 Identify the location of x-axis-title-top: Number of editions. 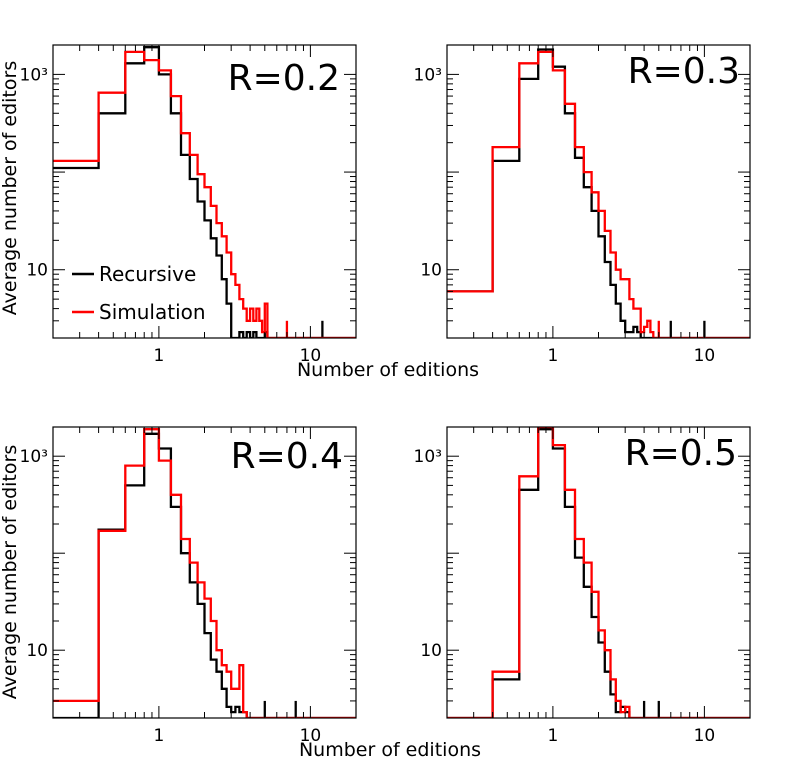
(388, 370).